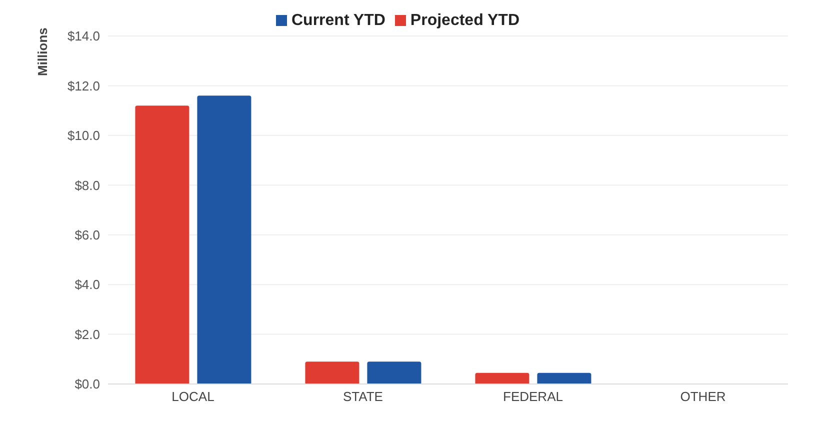 The height and width of the screenshot is (427, 820). Describe the element at coordinates (87, 284) in the screenshot. I see `y-tick-label: $4.0` at that location.